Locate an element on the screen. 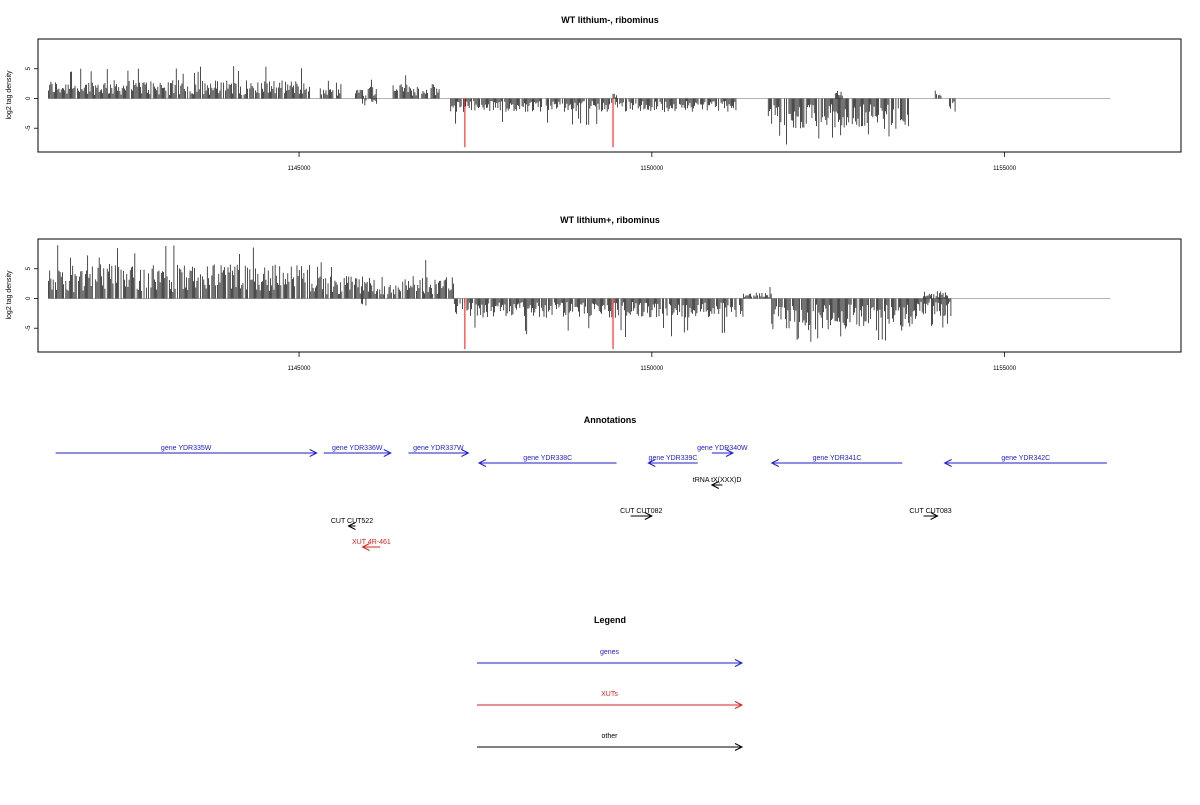  annotation-feature: gene YDR335W is located at coordinates (186, 451).